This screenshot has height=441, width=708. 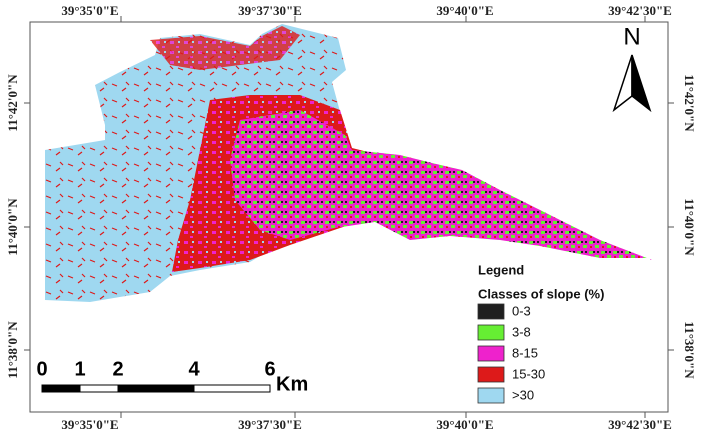 What do you see at coordinates (521, 310) in the screenshot?
I see `legend-label: 0-3` at bounding box center [521, 310].